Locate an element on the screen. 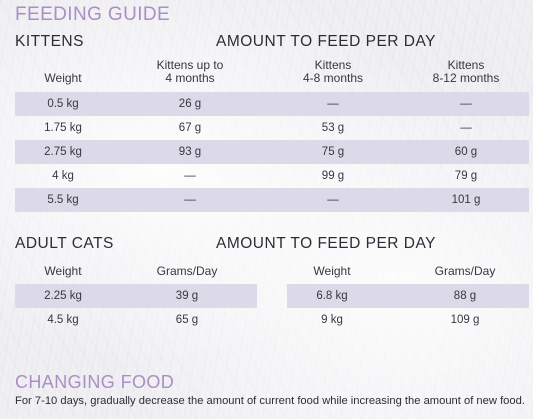 The height and width of the screenshot is (419, 533). table-cell: 67 g is located at coordinates (190, 128).